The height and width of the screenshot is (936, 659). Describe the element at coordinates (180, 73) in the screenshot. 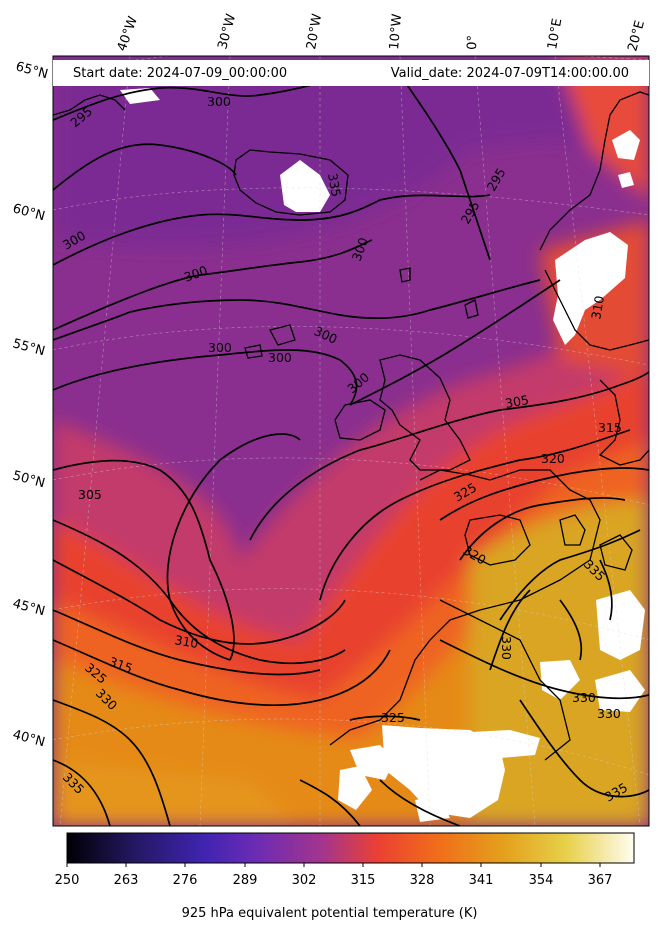

I see `start-date-text: Start date: 2024-07-09_00:00:00` at that location.